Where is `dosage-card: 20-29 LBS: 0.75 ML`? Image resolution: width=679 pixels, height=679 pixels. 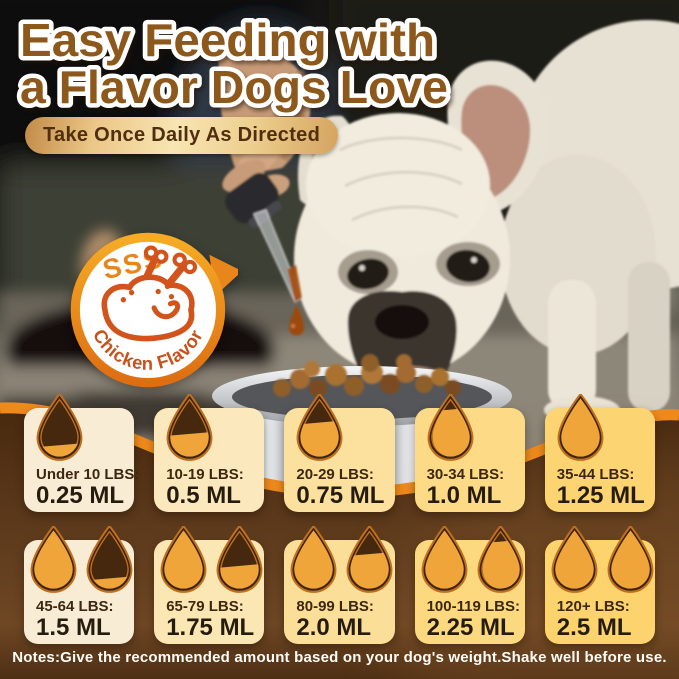 dosage-card: 20-29 LBS: 0.75 ML is located at coordinates (339, 453).